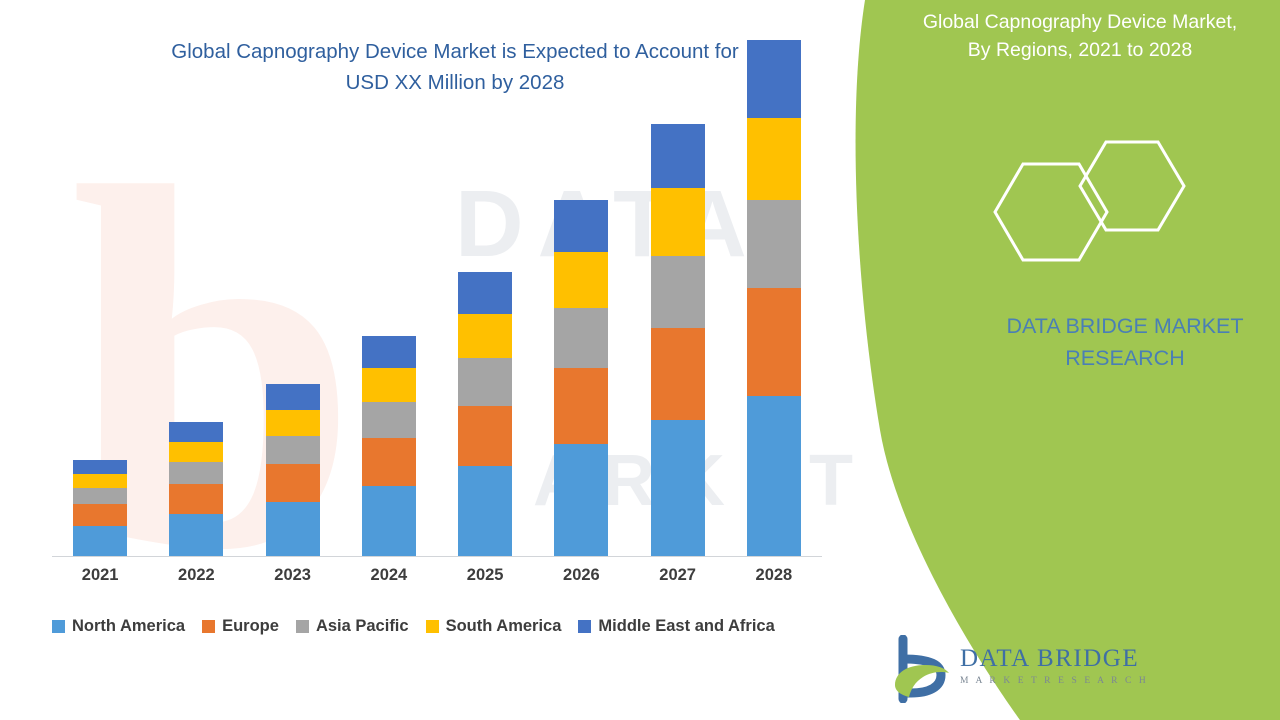  Describe the element at coordinates (1051, 212) in the screenshot. I see `hexagon-2028` at that location.